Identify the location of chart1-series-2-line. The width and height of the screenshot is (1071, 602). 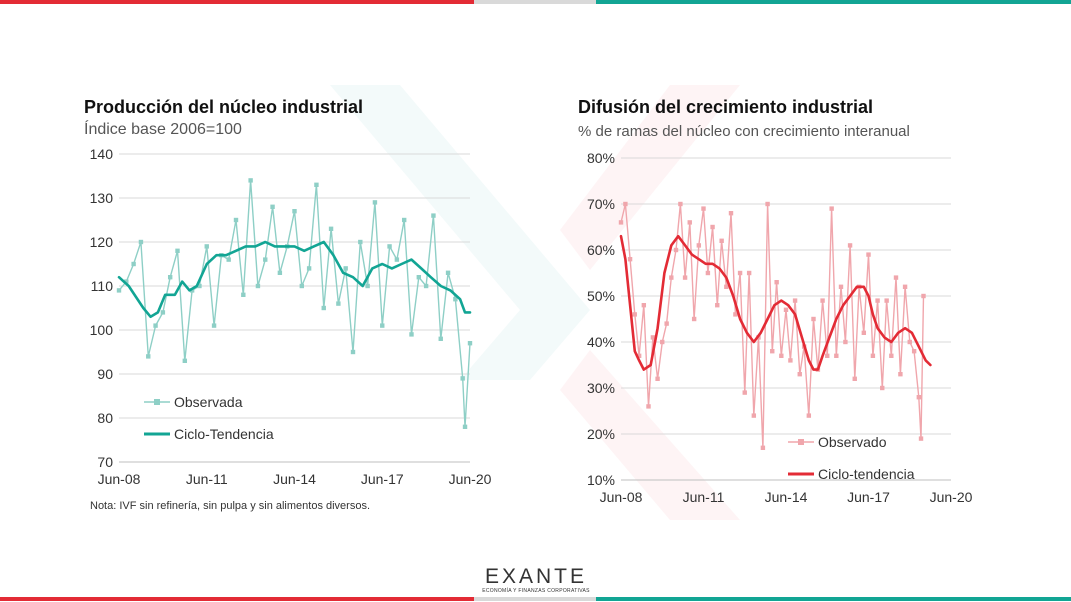
(294, 279).